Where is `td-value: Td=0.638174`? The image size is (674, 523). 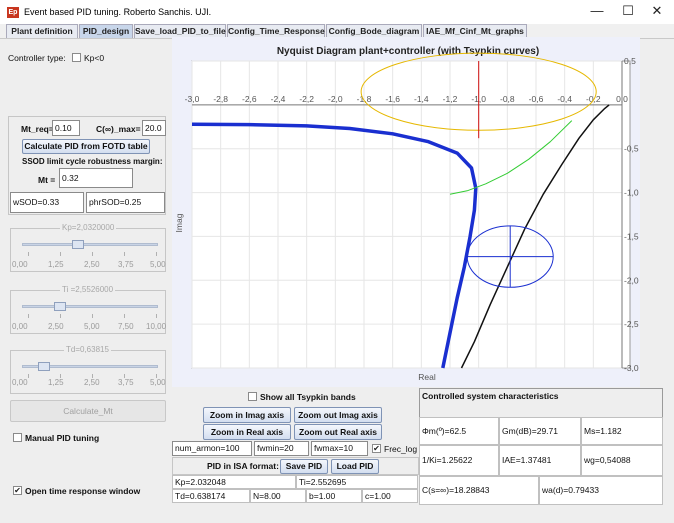
td-value: Td=0.638174 is located at coordinates (211, 496).